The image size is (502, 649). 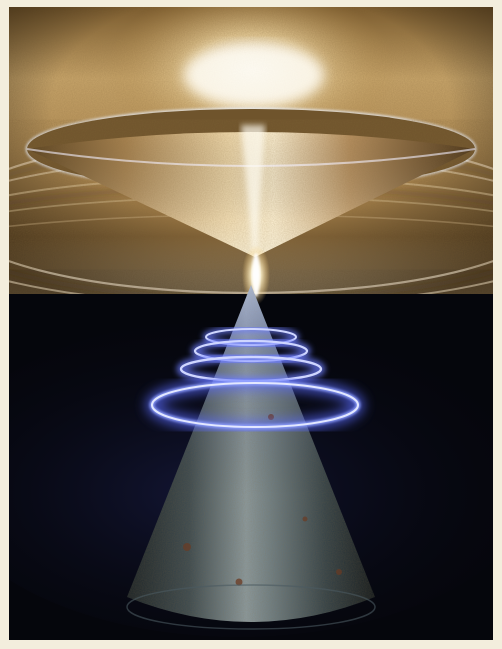 I want to click on glowing-rings, so click(x=255, y=379).